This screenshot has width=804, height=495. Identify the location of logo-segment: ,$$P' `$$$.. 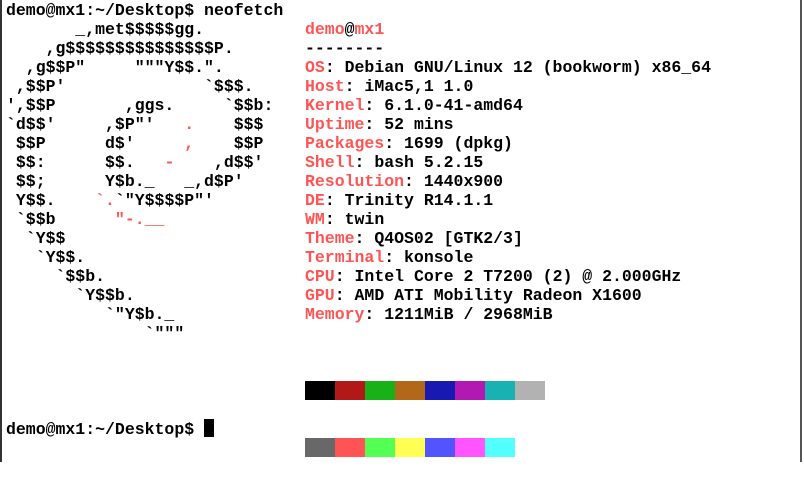
(130, 86).